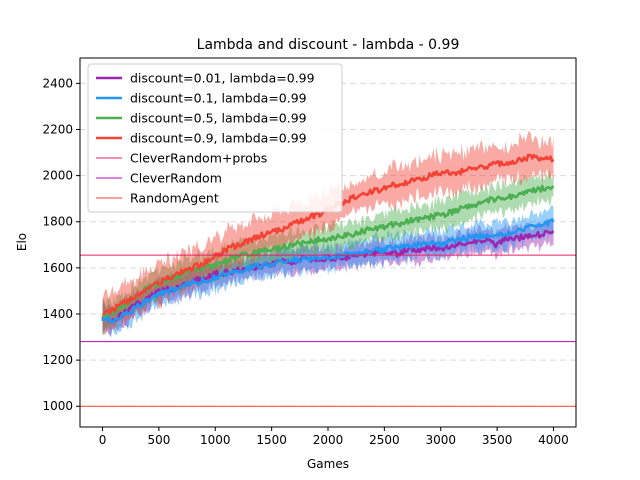 The image size is (640, 480). I want to click on legend-label: RandomAgent, so click(174, 198).